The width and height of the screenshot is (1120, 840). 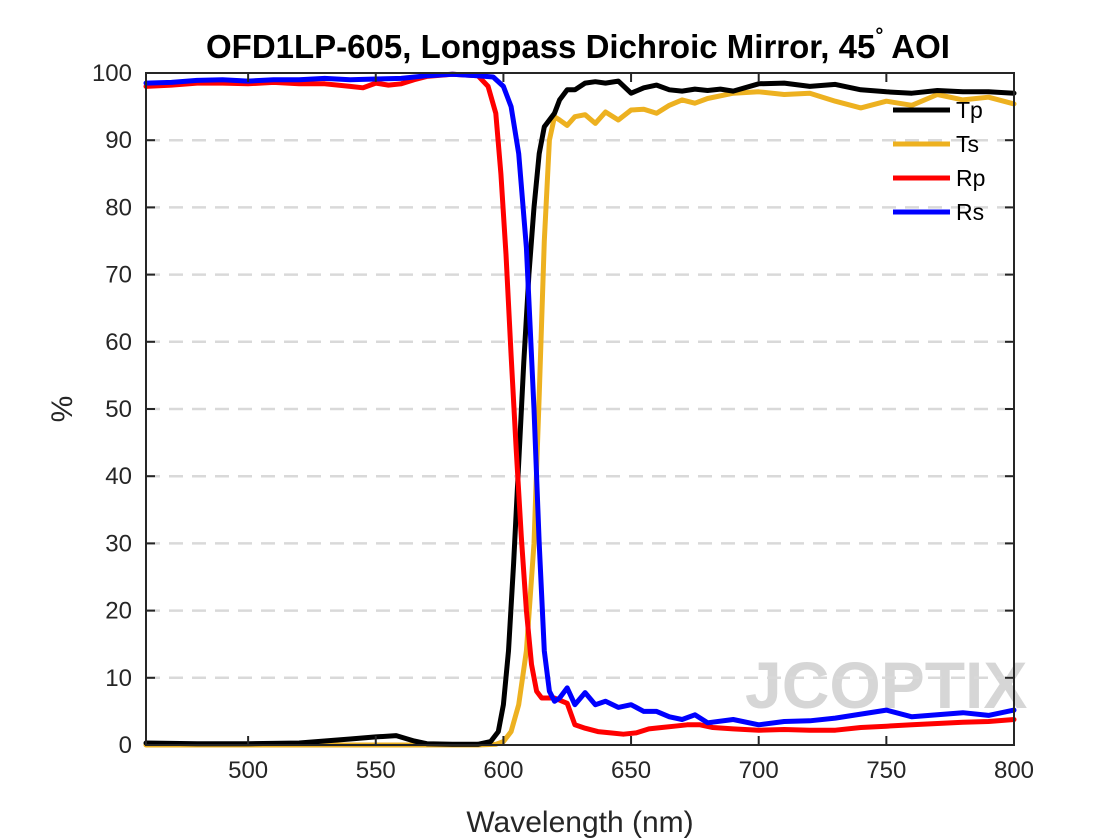 What do you see at coordinates (248, 770) in the screenshot?
I see `x-tick-label: 500` at bounding box center [248, 770].